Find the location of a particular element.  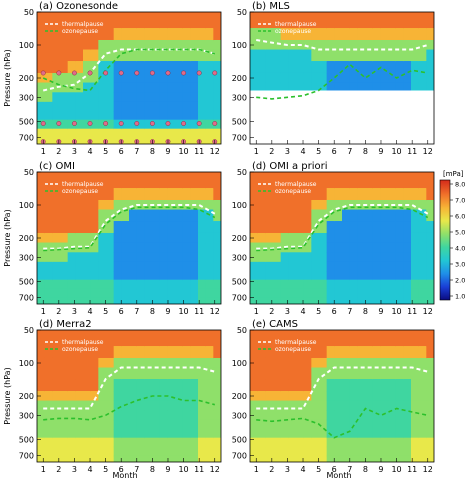

colorbar-tick-label: 8.0 is located at coordinates (460, 185).